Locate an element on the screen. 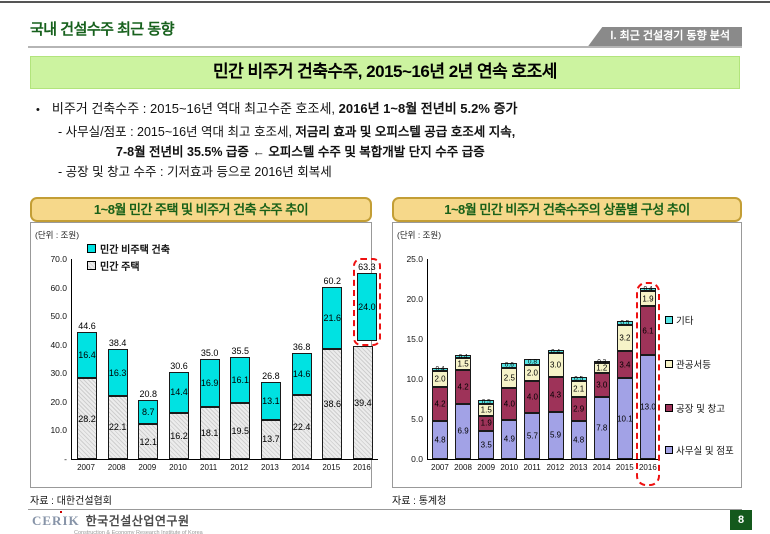 This screenshot has height=534, width=770. bar-segment: 14.6 is located at coordinates (301, 374).